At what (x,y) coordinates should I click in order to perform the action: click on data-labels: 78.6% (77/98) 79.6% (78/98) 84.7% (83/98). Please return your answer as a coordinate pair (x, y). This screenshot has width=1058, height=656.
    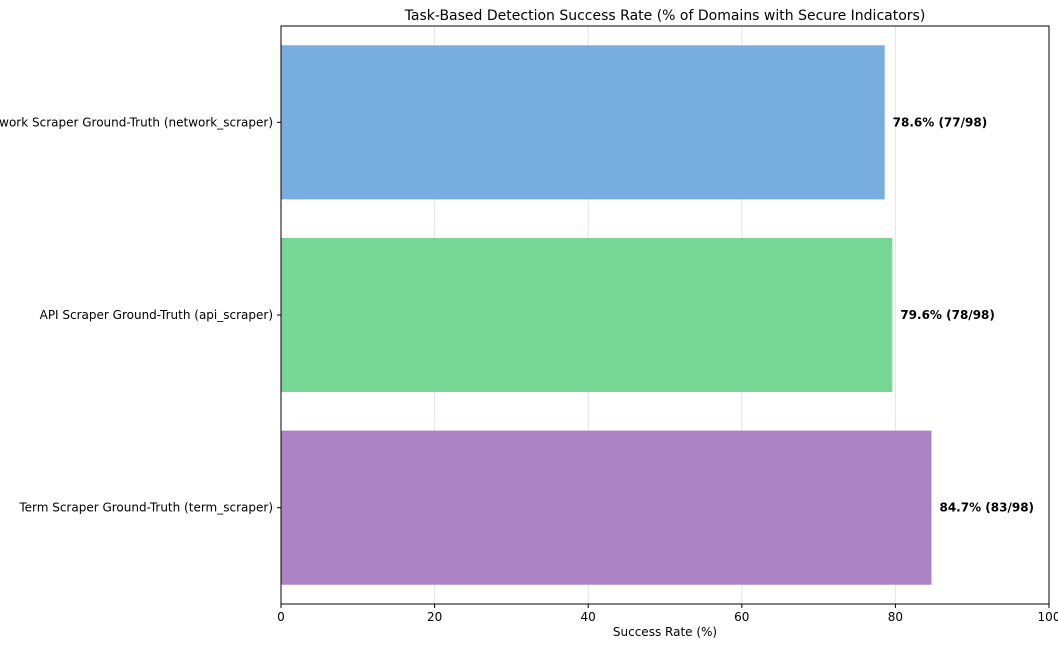
    Looking at the image, I should click on (963, 314).